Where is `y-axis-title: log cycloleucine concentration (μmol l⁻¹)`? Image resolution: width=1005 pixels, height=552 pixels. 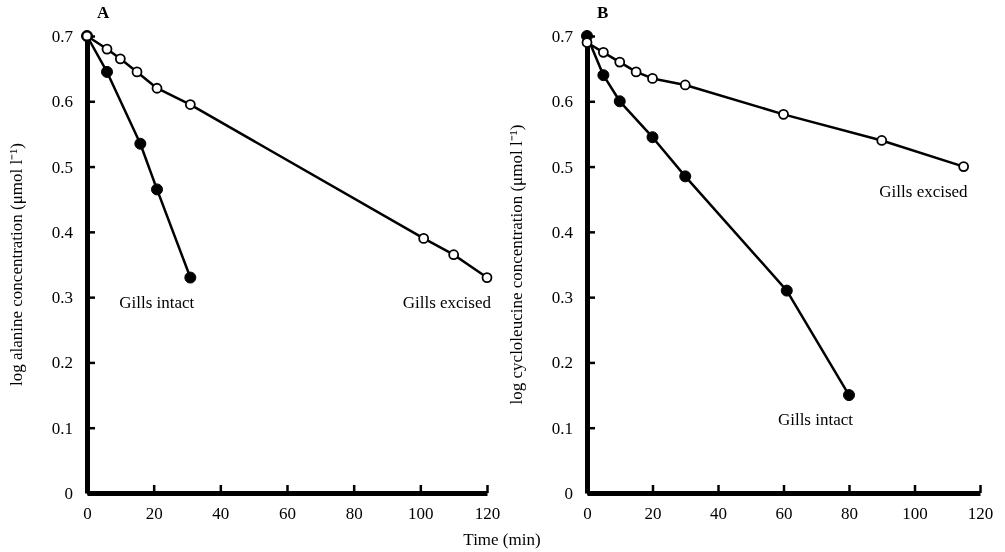
y-axis-title: log cycloleucine concentration (μmol l⁻¹) is located at coordinates (516, 264).